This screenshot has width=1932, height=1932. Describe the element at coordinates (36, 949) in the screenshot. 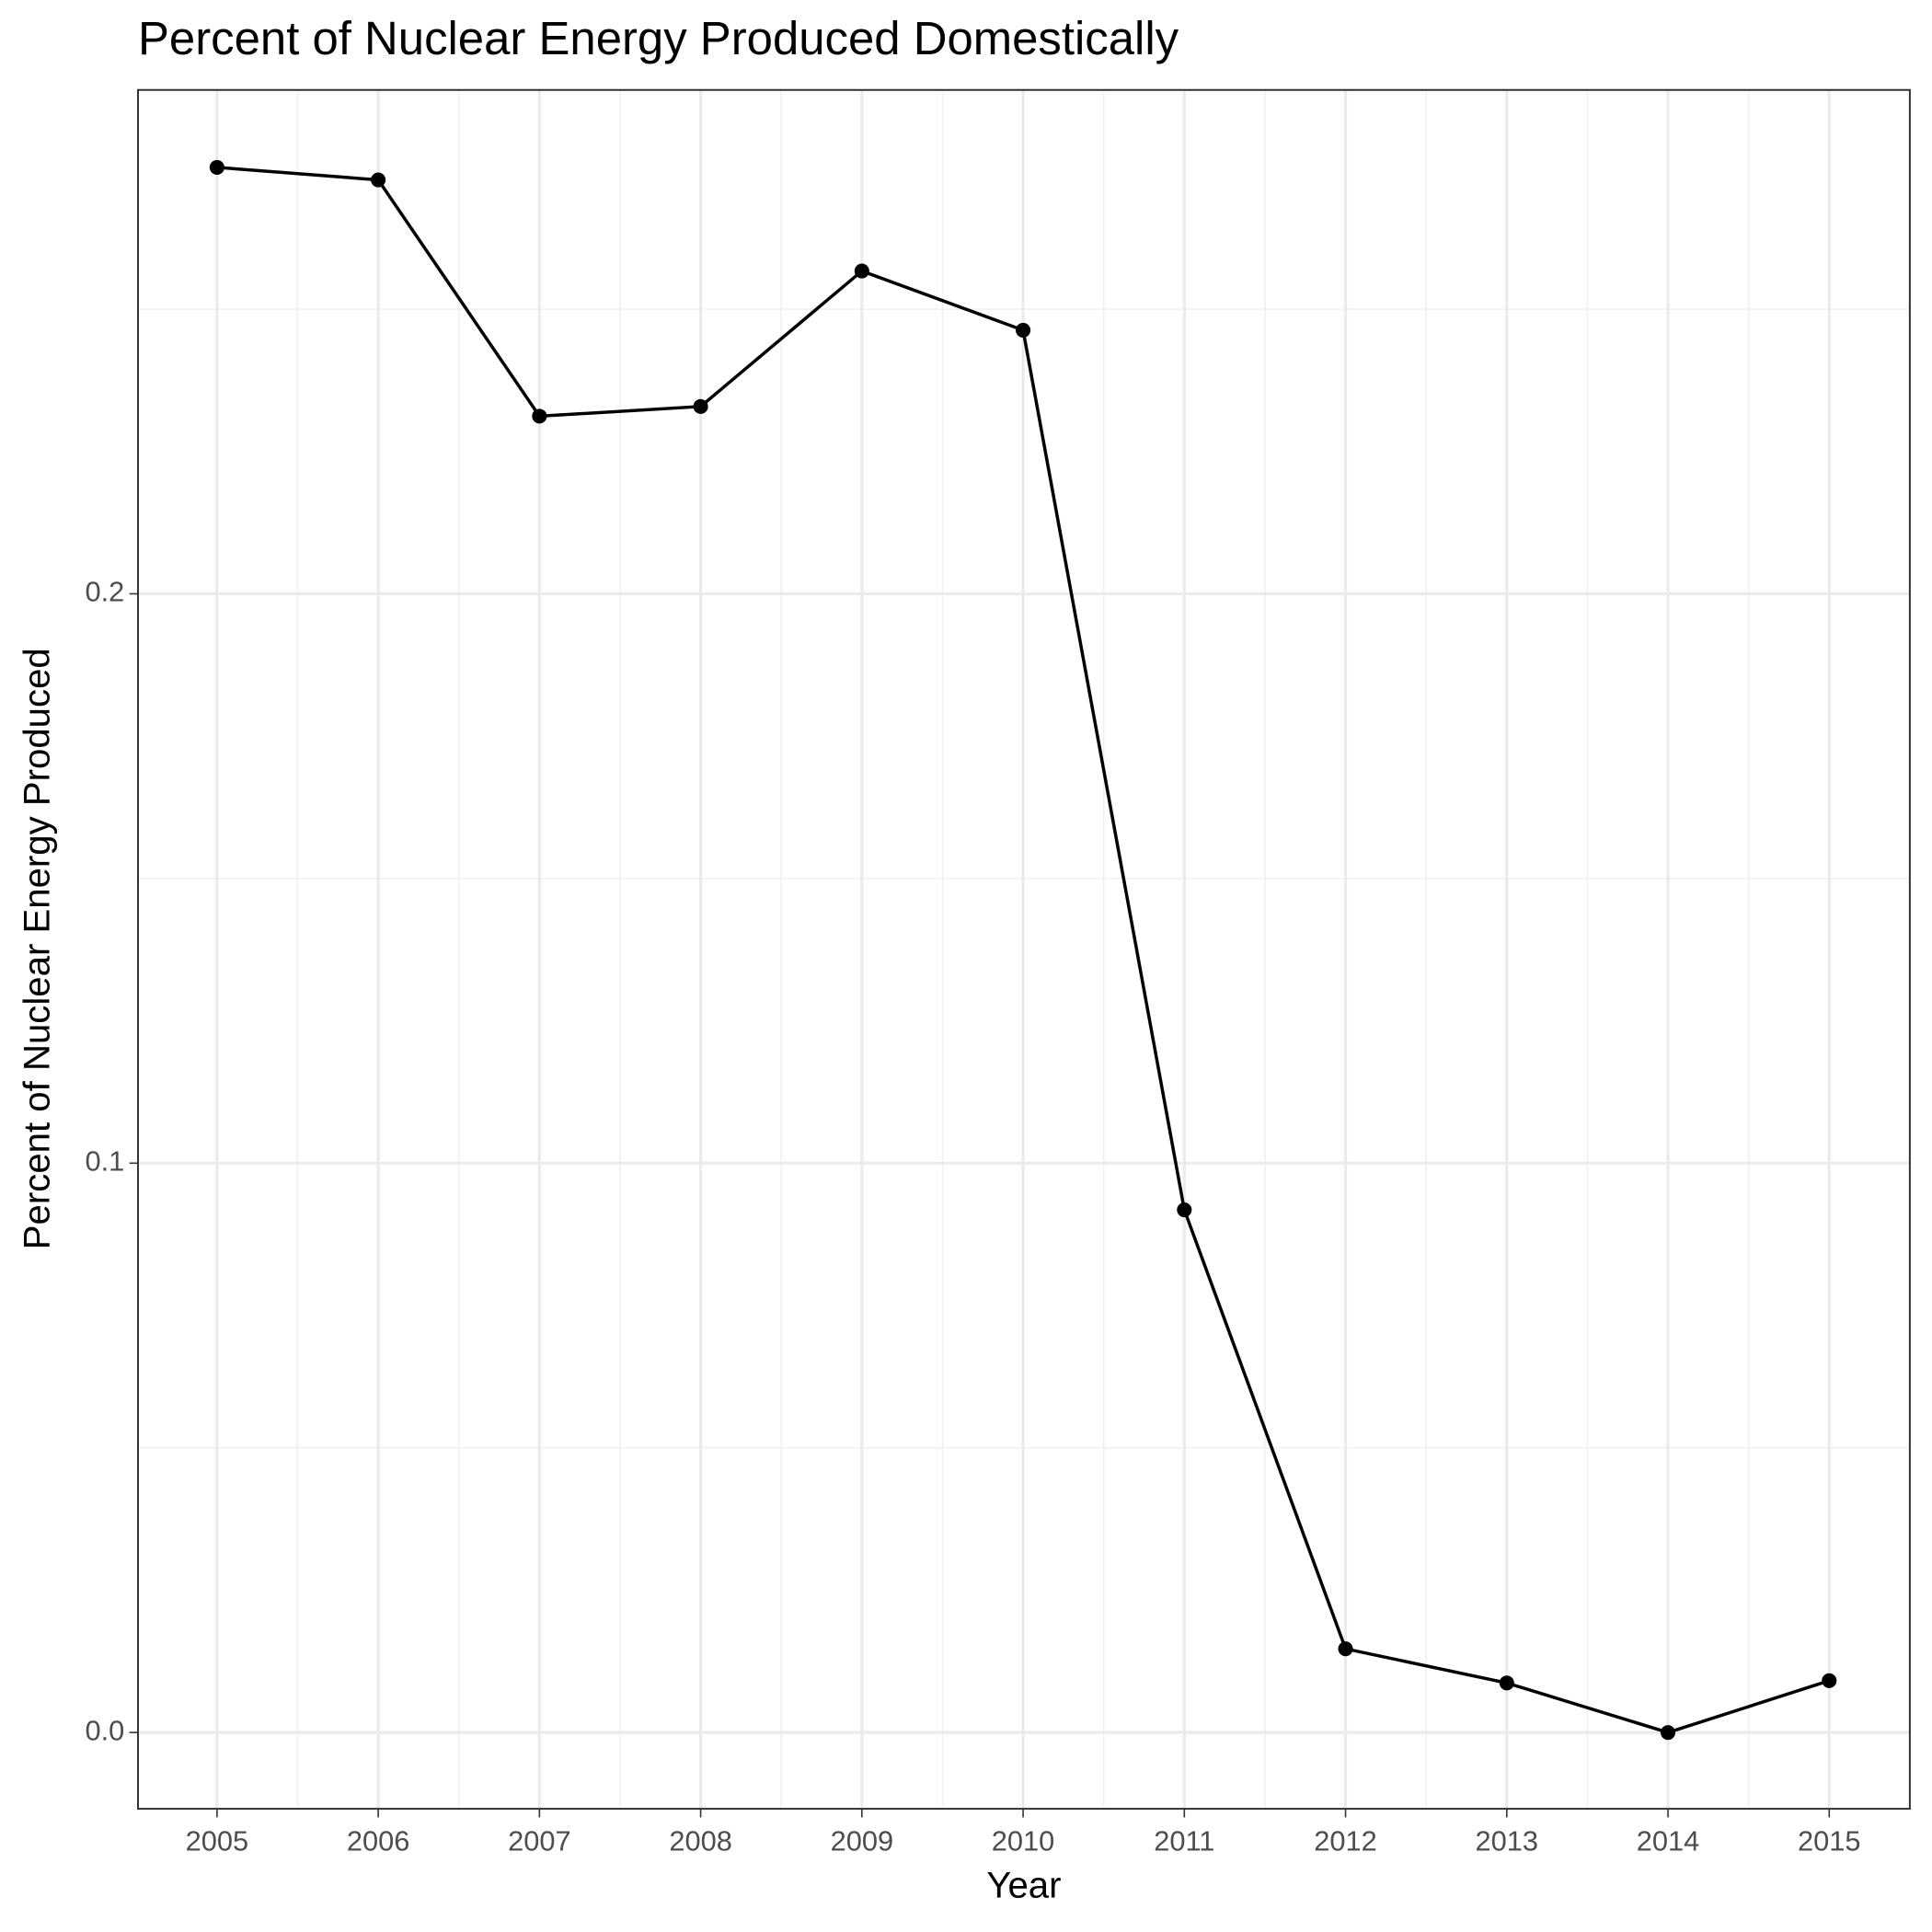

I see `y-axis-title: Percent of Nuclear Energy Produced` at that location.